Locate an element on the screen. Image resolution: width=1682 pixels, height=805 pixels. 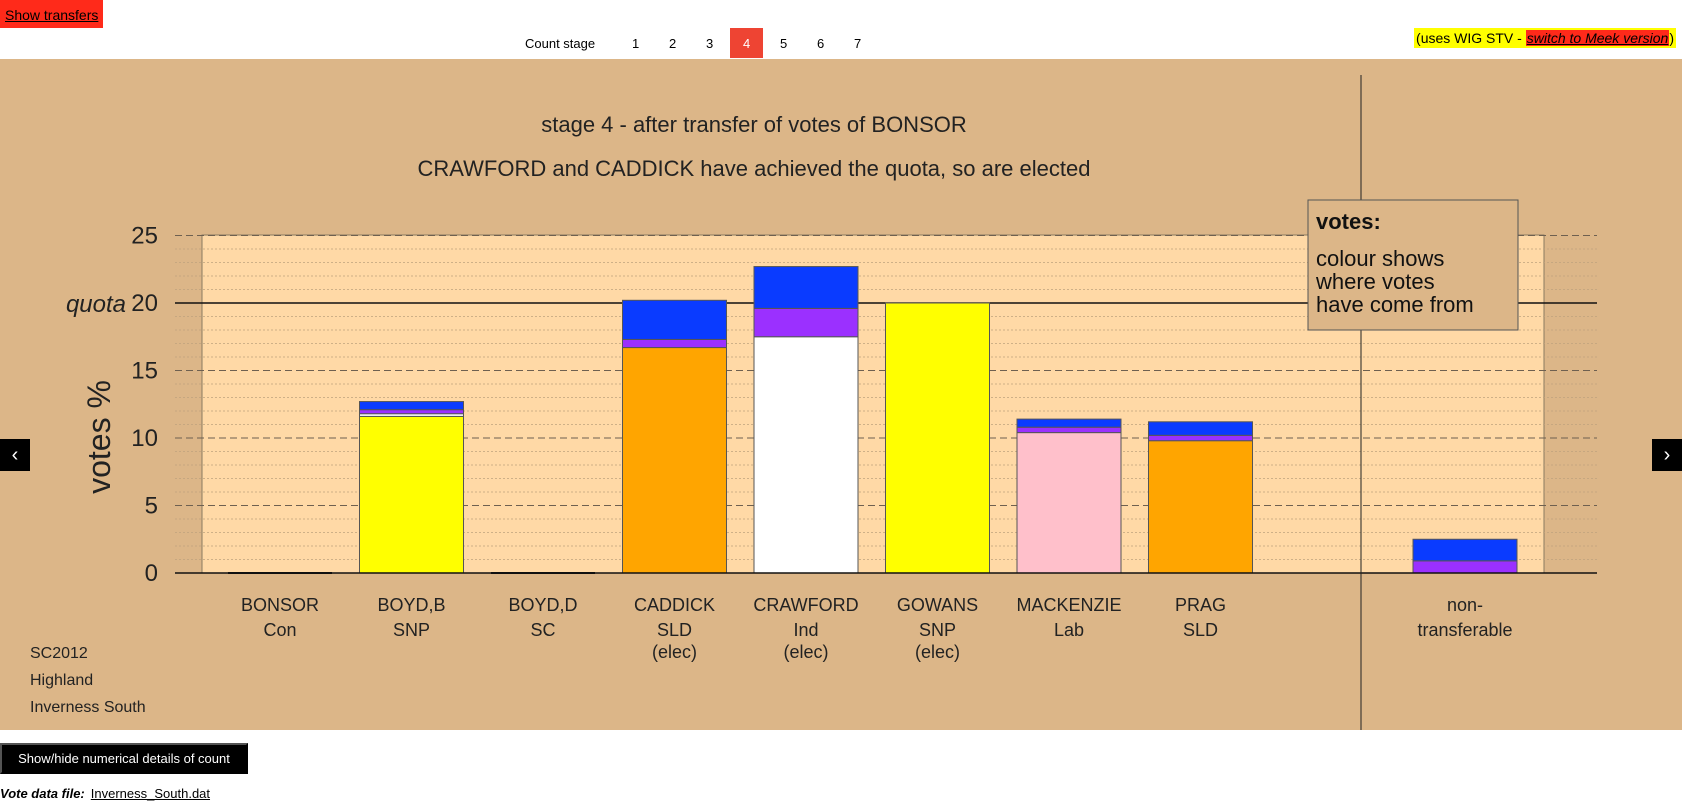
legend-frame is located at coordinates (1413, 265).